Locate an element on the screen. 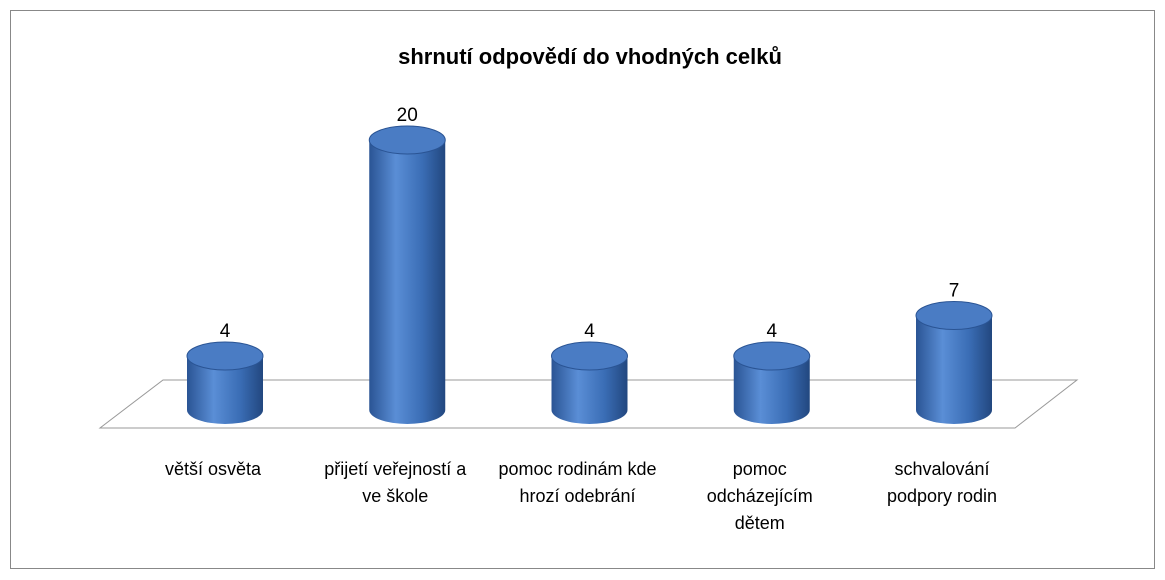 The image size is (1165, 580). x-tick-label: pomoc odcházejícím dětem is located at coordinates (759, 496).